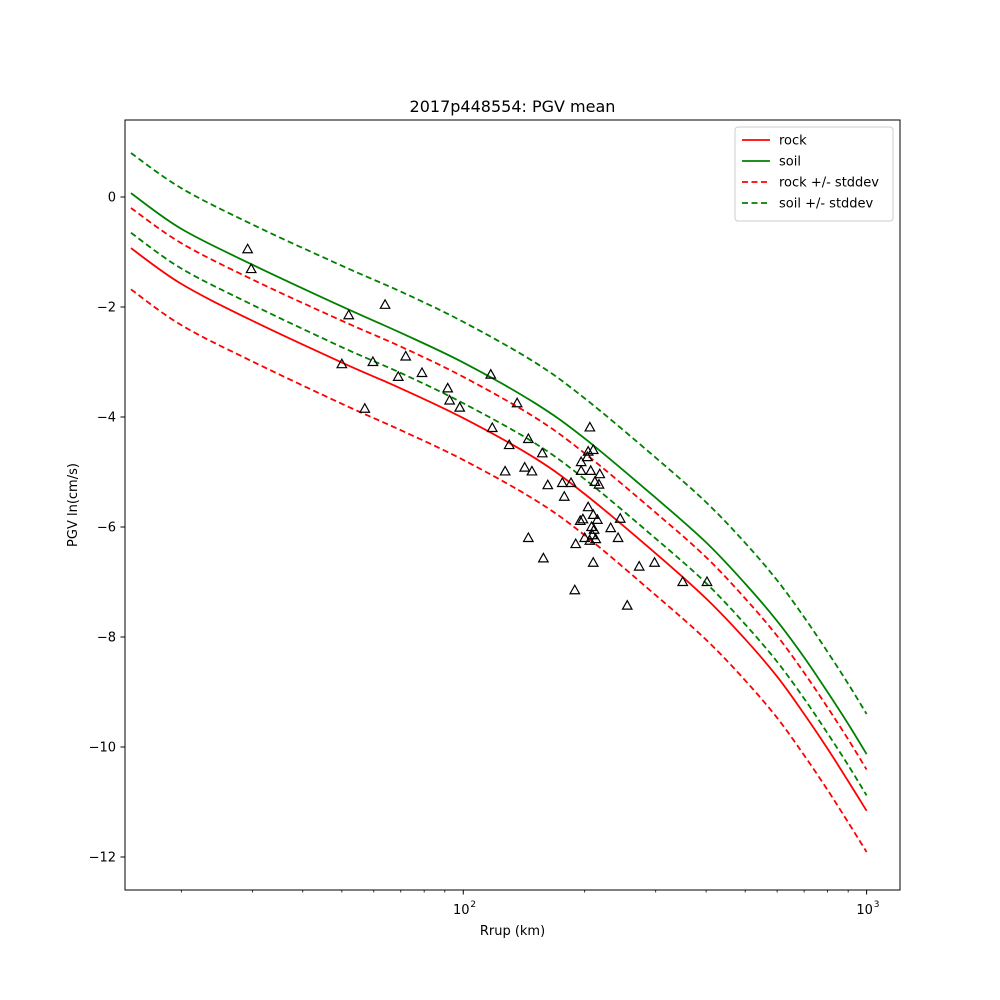 The image size is (1000, 1000). Describe the element at coordinates (106, 308) in the screenshot. I see `y-tick-label: −2` at that location.